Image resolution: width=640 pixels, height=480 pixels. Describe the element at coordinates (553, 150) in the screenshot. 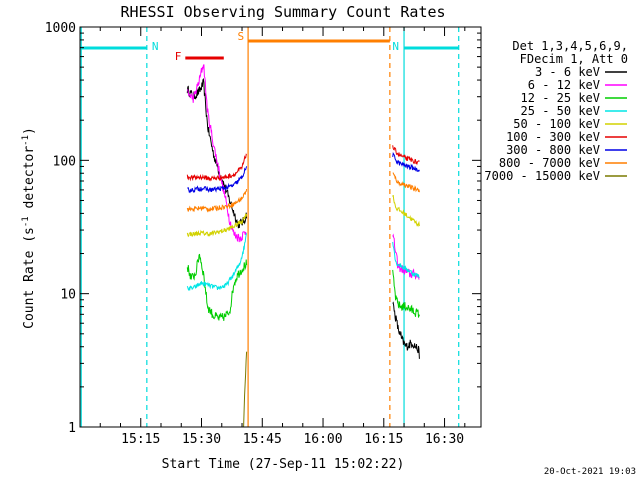

I see `legend-label: 300 - 800 keV` at that location.